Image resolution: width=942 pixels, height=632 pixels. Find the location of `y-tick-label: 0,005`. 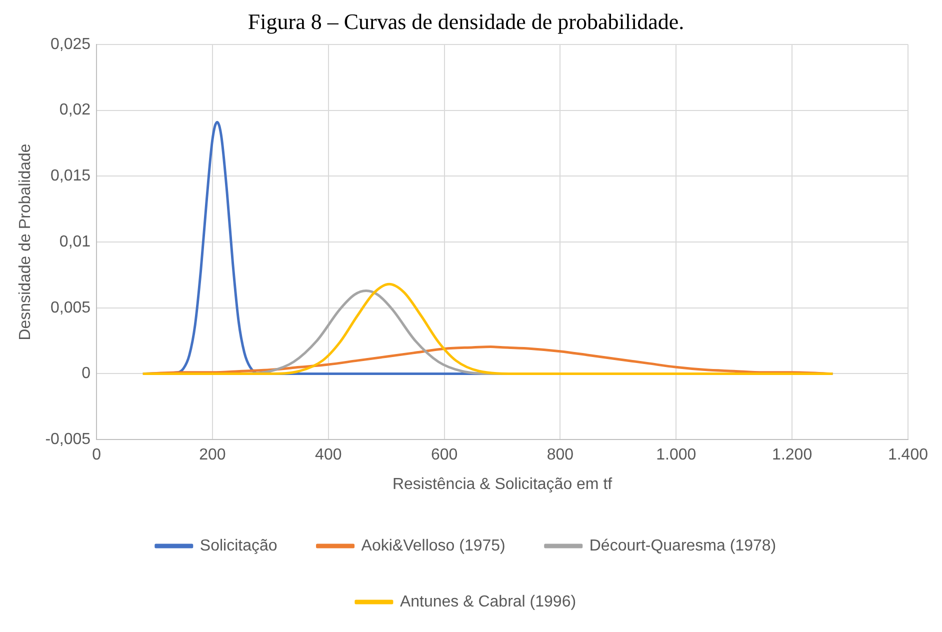

y-tick-label: 0,005 is located at coordinates (70, 307).